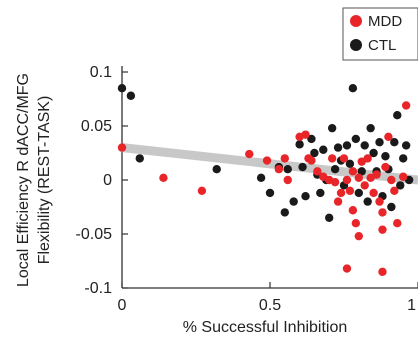  What do you see at coordinates (382, 45) in the screenshot?
I see `legend-ctl-label: CTL` at bounding box center [382, 45].